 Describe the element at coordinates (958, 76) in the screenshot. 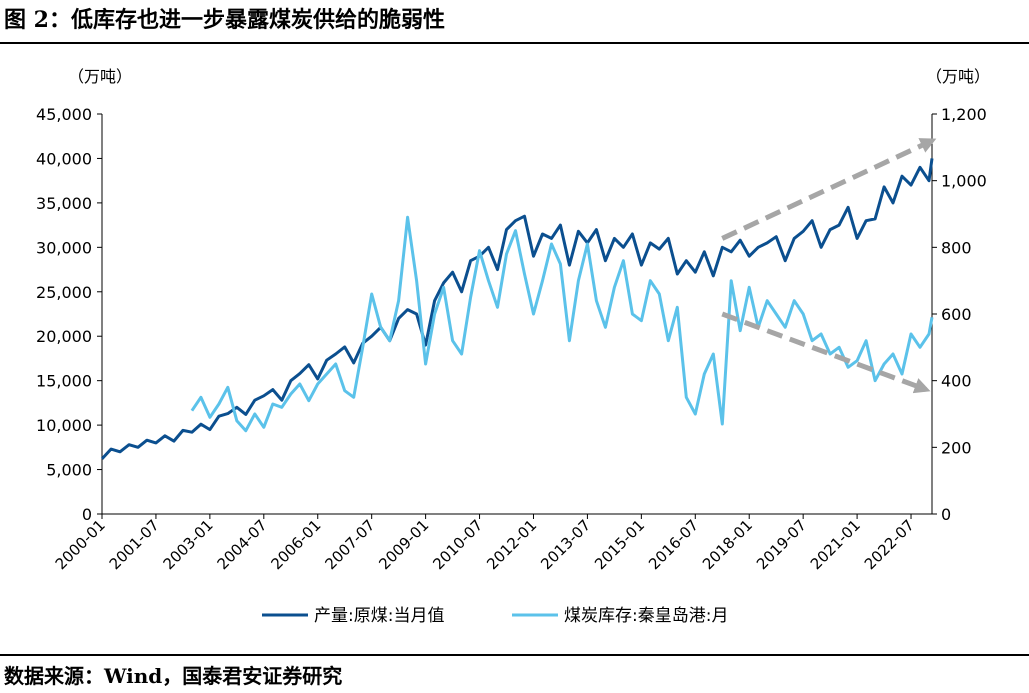

I see `right-axis-unit: （万吨）` at that location.